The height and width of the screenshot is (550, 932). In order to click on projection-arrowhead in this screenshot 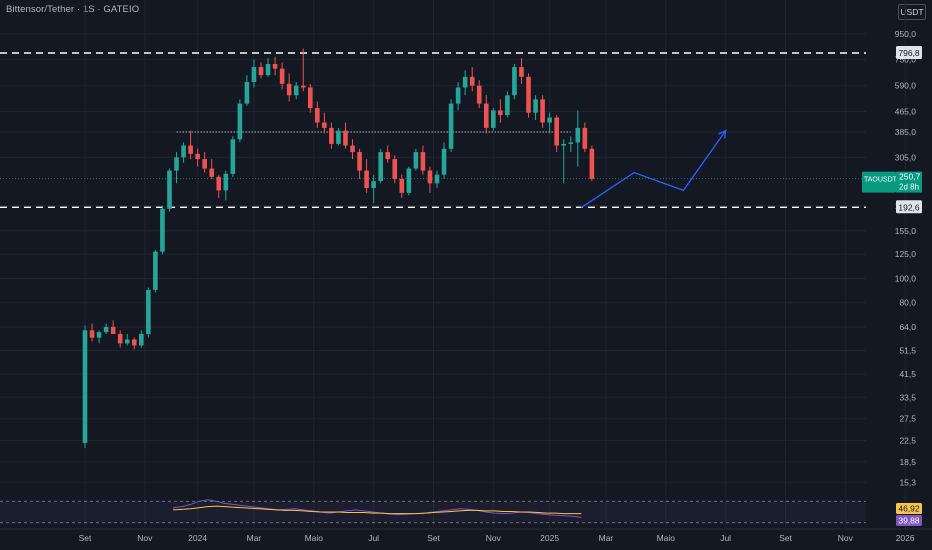, I will do `click(722, 134)`.